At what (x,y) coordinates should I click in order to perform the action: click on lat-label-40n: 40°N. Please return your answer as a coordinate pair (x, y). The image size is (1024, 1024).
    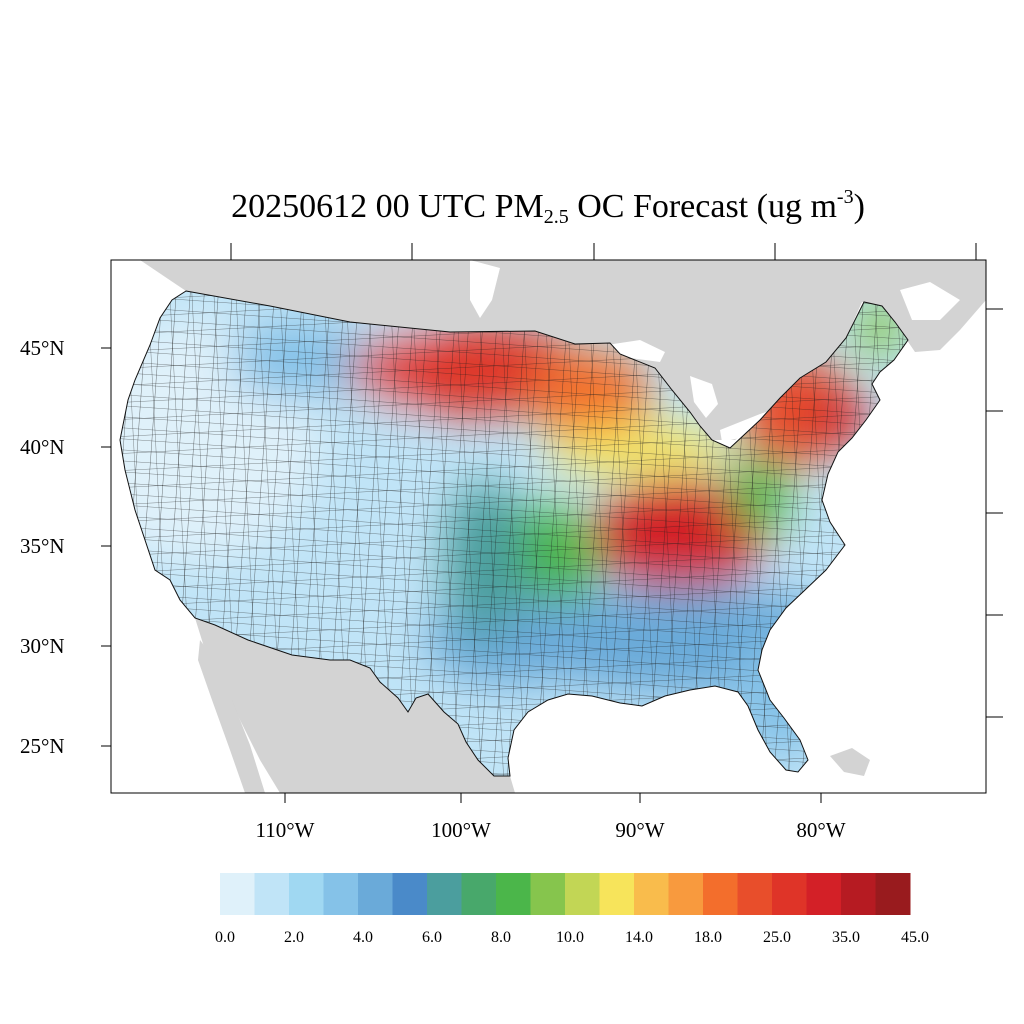
    Looking at the image, I should click on (42, 447).